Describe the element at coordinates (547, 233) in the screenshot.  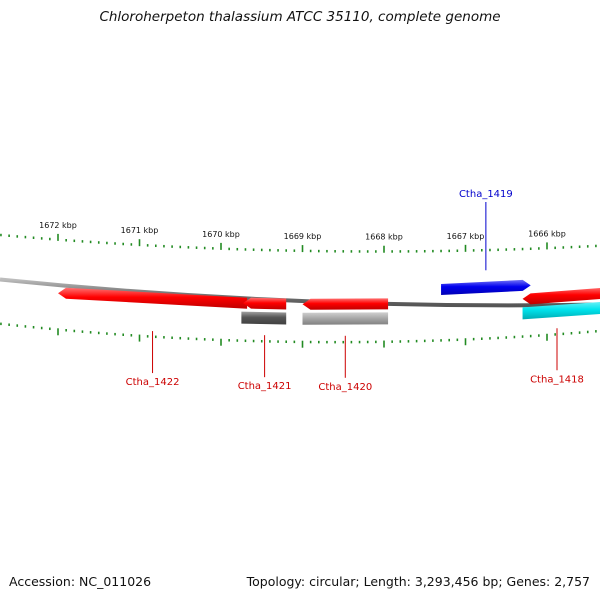
I see `scale-label: 1666 kbp` at that location.